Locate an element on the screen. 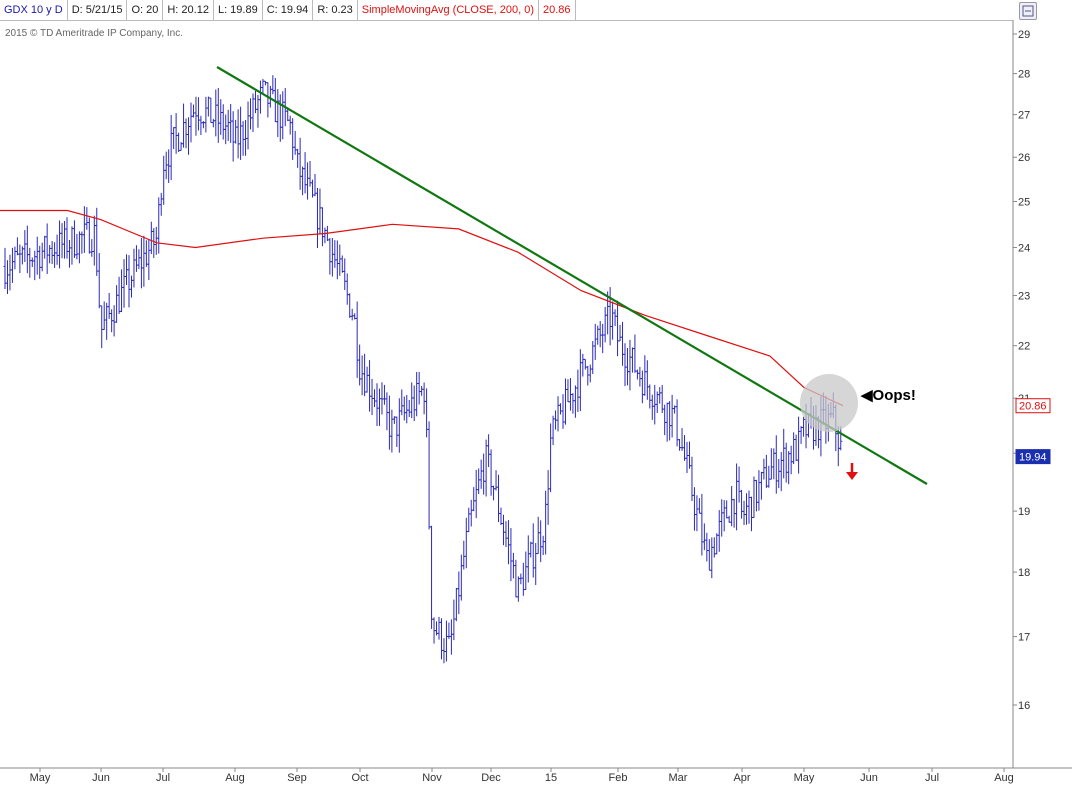 This screenshot has width=1072, height=785. sma-study-label: SimpleMovingAvg (CLOSE, 200, 0) is located at coordinates (448, 10).